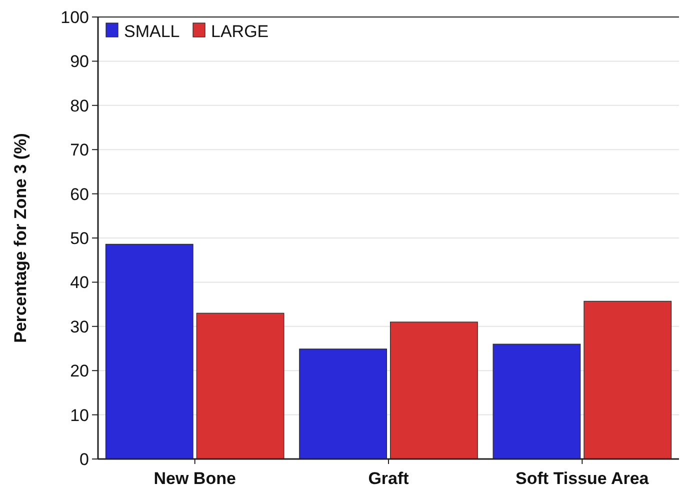 This screenshot has height=495, width=683. Describe the element at coordinates (79, 194) in the screenshot. I see `y-tick-label: 60` at that location.